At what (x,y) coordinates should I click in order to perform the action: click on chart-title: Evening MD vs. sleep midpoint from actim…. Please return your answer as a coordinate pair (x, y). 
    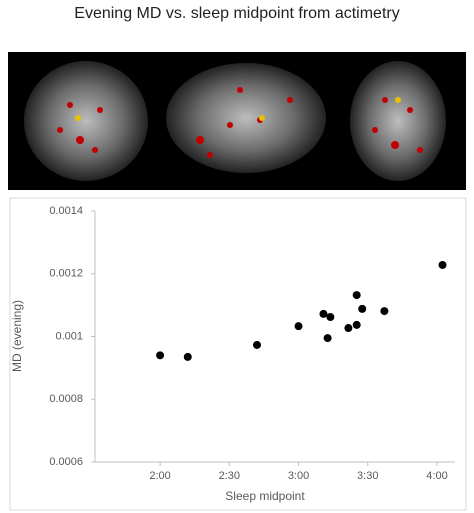
    Looking at the image, I should click on (236, 13).